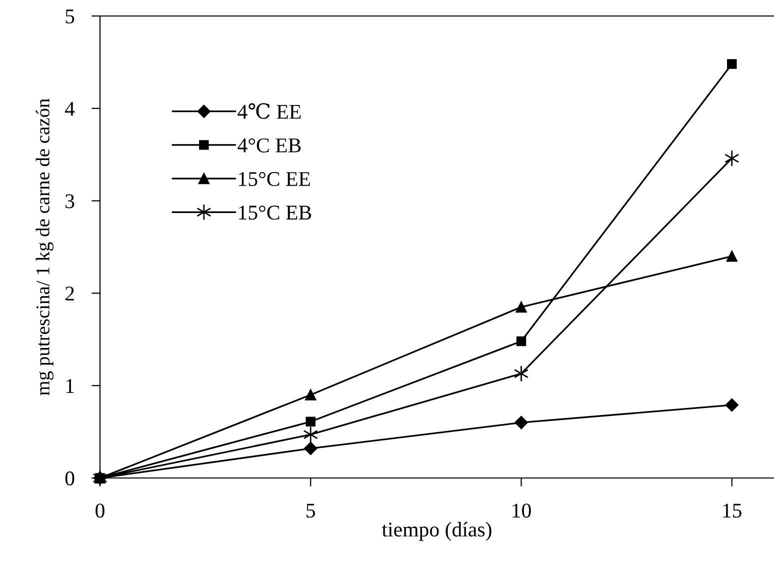 This screenshot has height=581, width=774. Describe the element at coordinates (732, 511) in the screenshot. I see `x-tick-label: 15` at that location.